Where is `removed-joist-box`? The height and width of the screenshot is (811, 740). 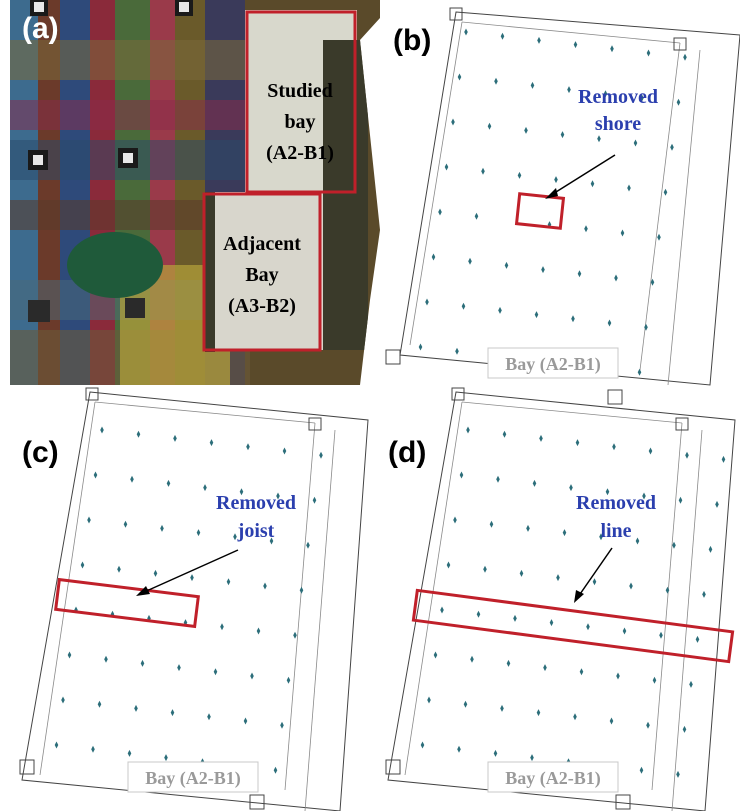 removed-joist-box is located at coordinates (127, 603).